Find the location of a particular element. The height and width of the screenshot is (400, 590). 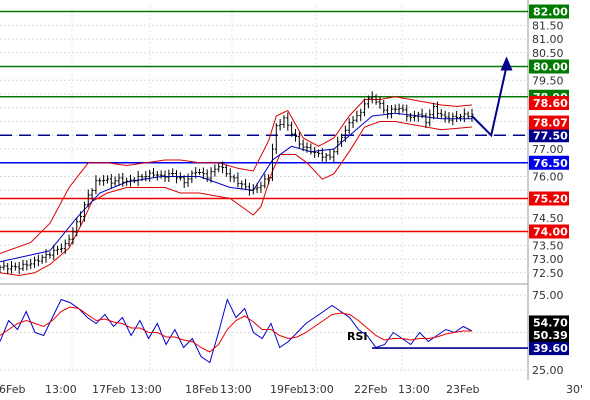

level-tag-74.00: 74.00 is located at coordinates (550, 232).